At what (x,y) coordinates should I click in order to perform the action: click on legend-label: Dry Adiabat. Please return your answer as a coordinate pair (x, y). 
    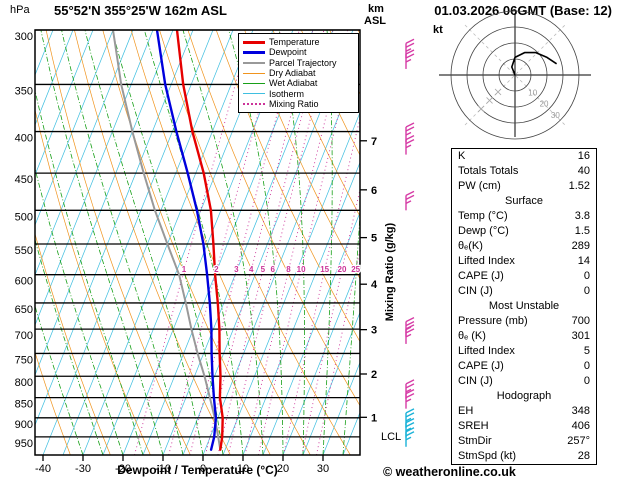
    Looking at the image, I should click on (292, 73).